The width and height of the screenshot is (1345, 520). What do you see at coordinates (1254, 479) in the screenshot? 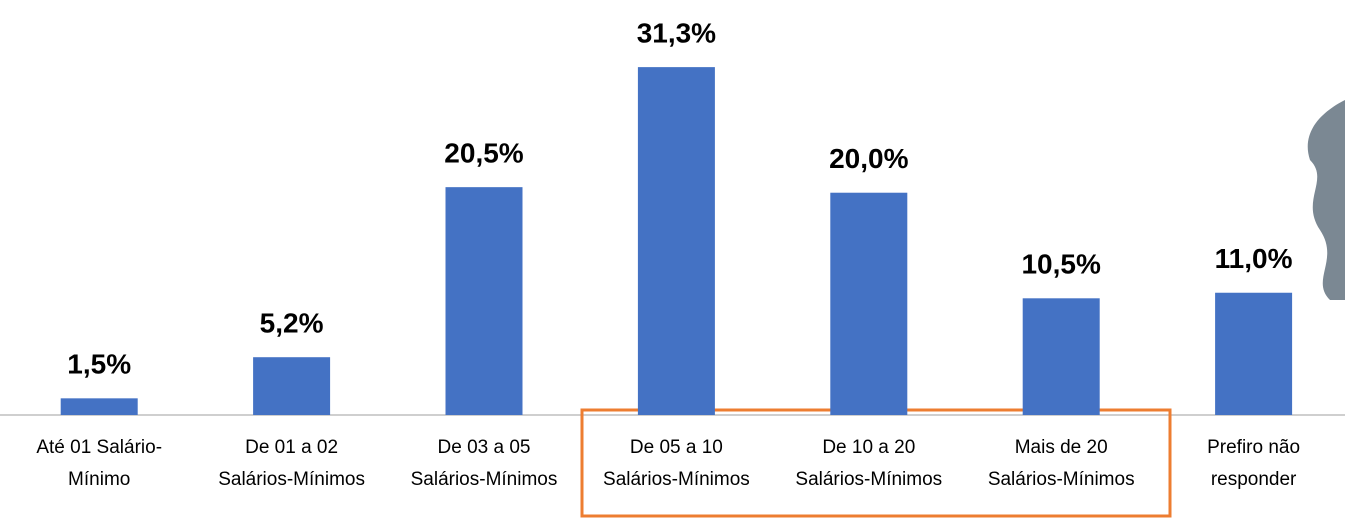
I see `x-tick-label: responder` at bounding box center [1254, 479].